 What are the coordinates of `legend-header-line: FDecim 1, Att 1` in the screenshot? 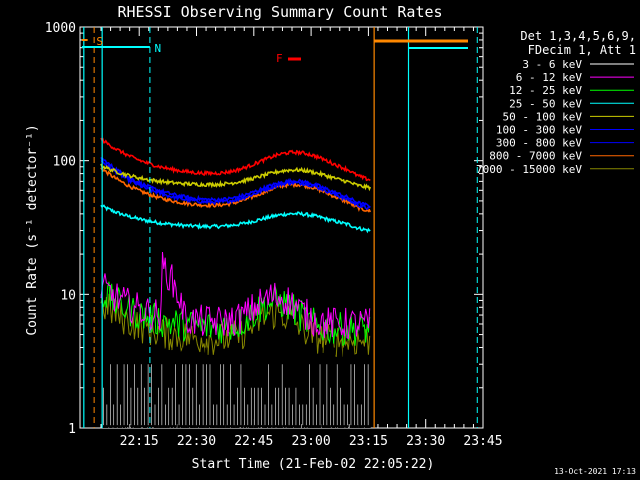 It's located at (582, 50).